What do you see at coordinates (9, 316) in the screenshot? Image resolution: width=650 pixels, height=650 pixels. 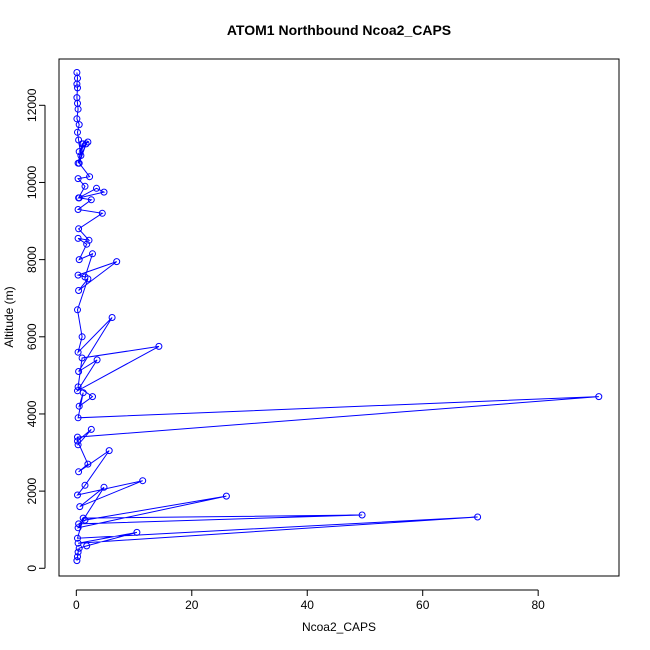 I see `y-axis-label: Altitude (m)` at bounding box center [9, 316].